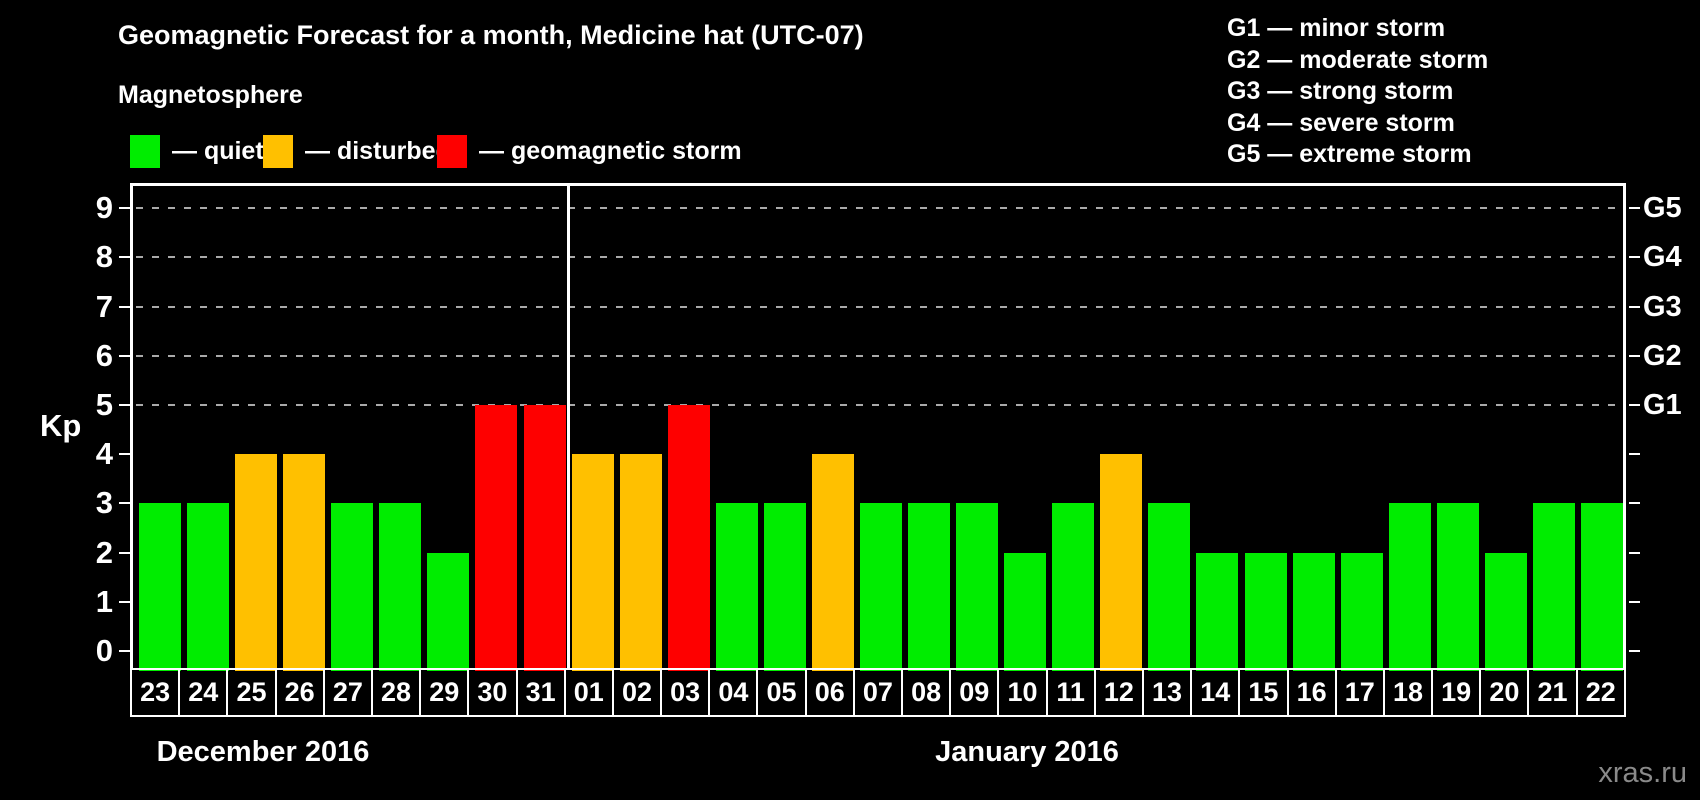 This screenshot has width=1700, height=800. I want to click on day-label-24: 24, so click(203, 692).